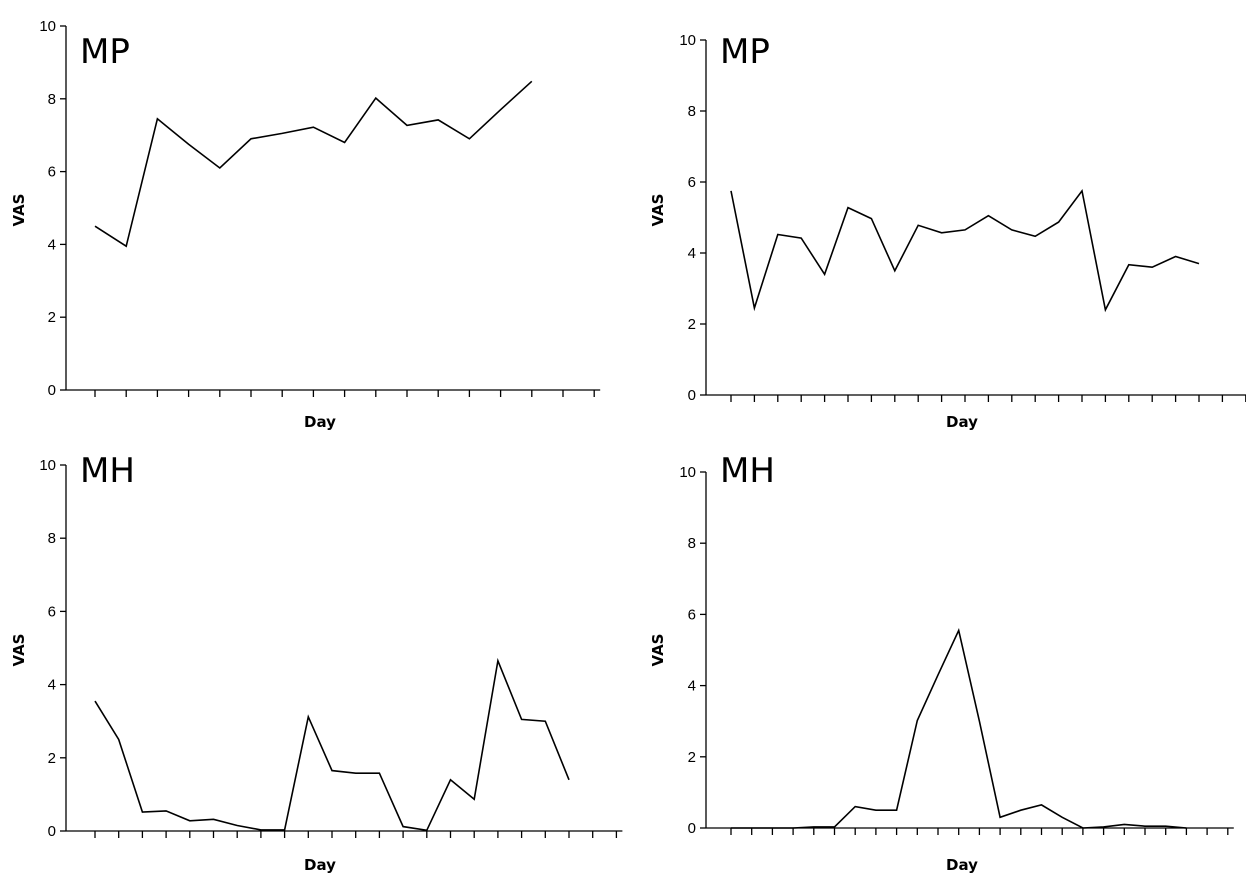  Describe the element at coordinates (105, 52) in the screenshot. I see `panel-title: MP` at that location.